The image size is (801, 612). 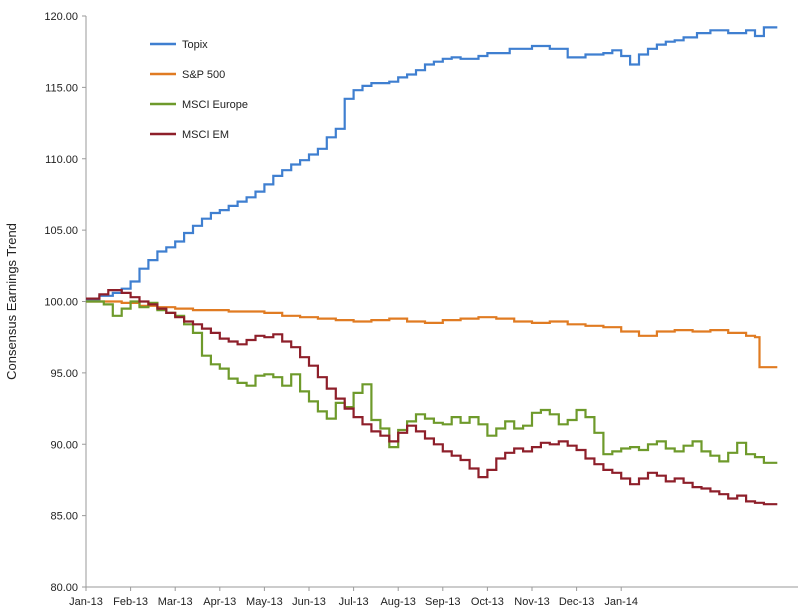 What do you see at coordinates (354, 602) in the screenshot?
I see `x-tick-label: Jul-13` at bounding box center [354, 602].